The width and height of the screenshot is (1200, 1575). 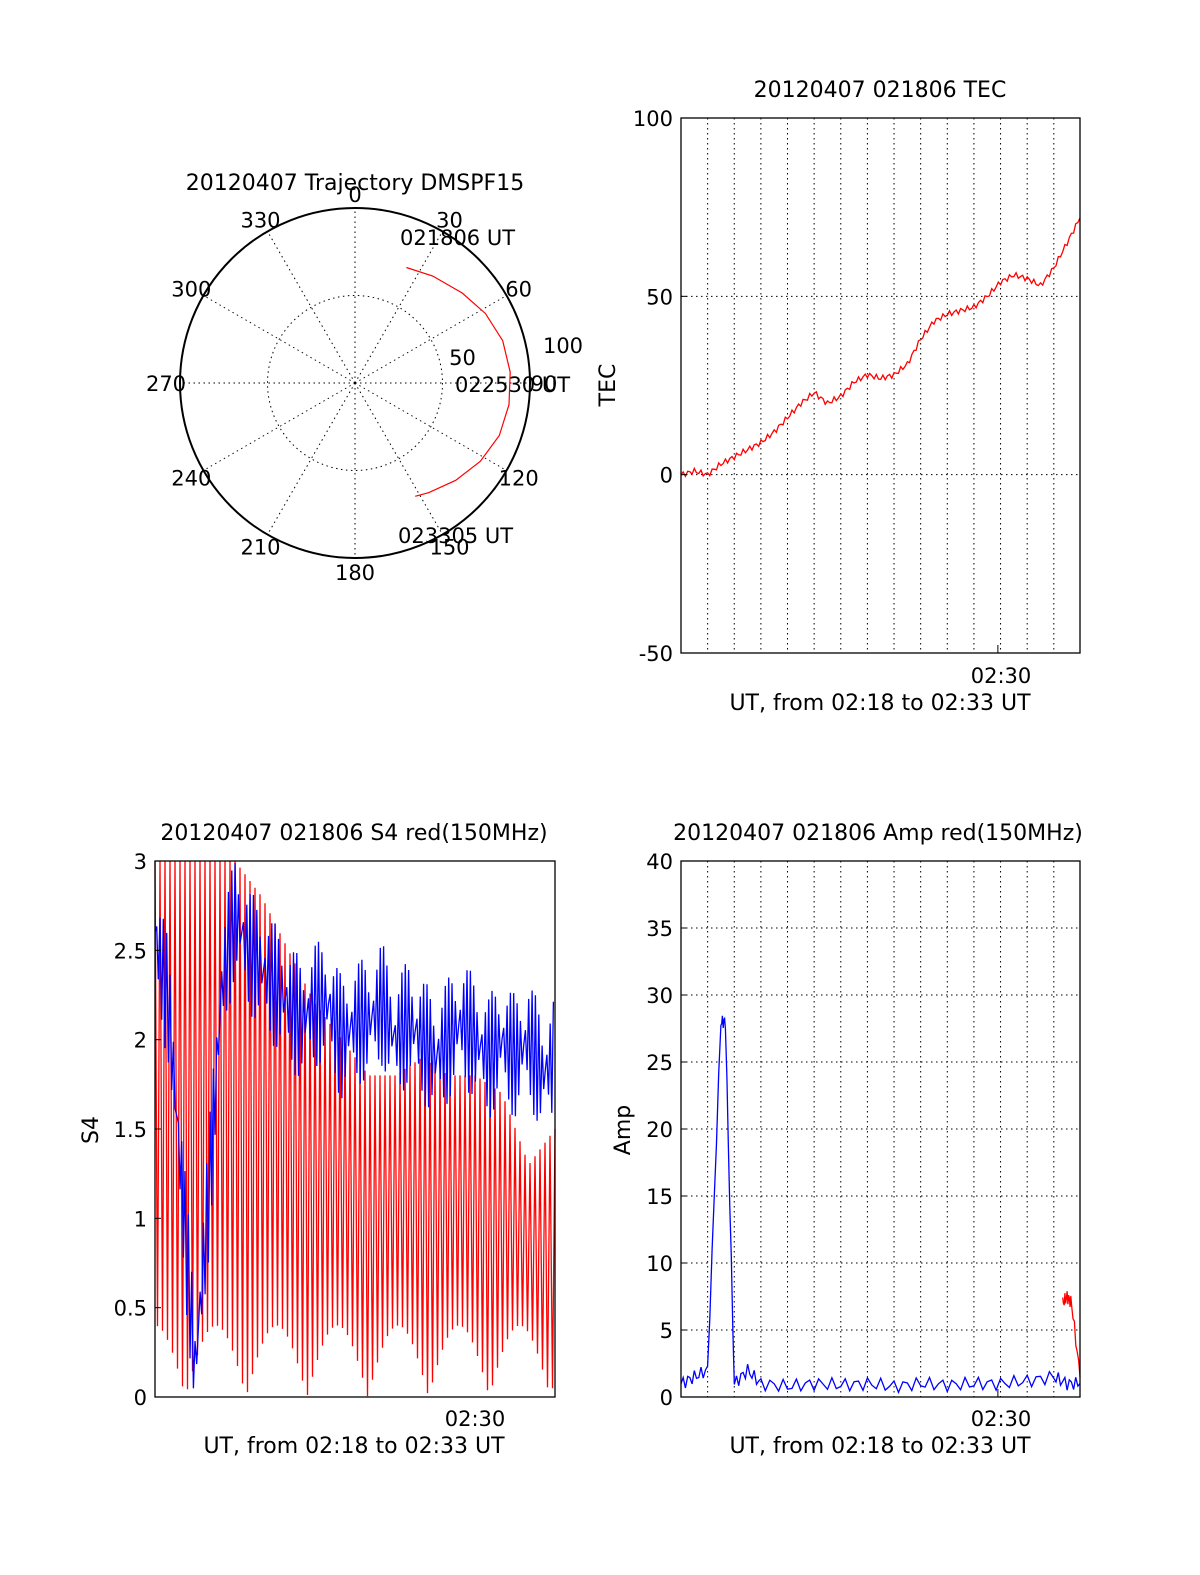 What do you see at coordinates (563, 346) in the screenshot?
I see `polar-radius-label: 100` at bounding box center [563, 346].